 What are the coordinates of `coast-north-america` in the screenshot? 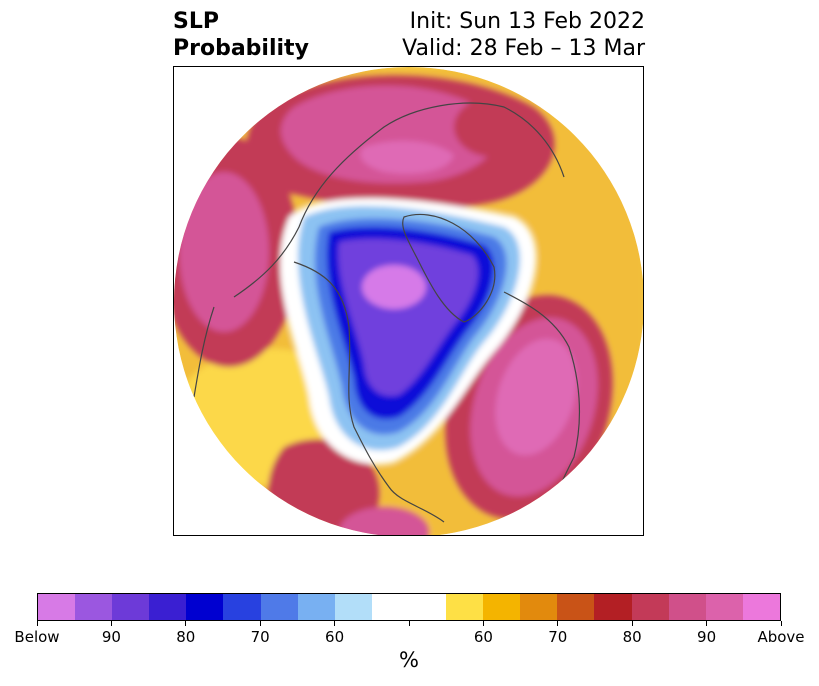 It's located at (369, 392).